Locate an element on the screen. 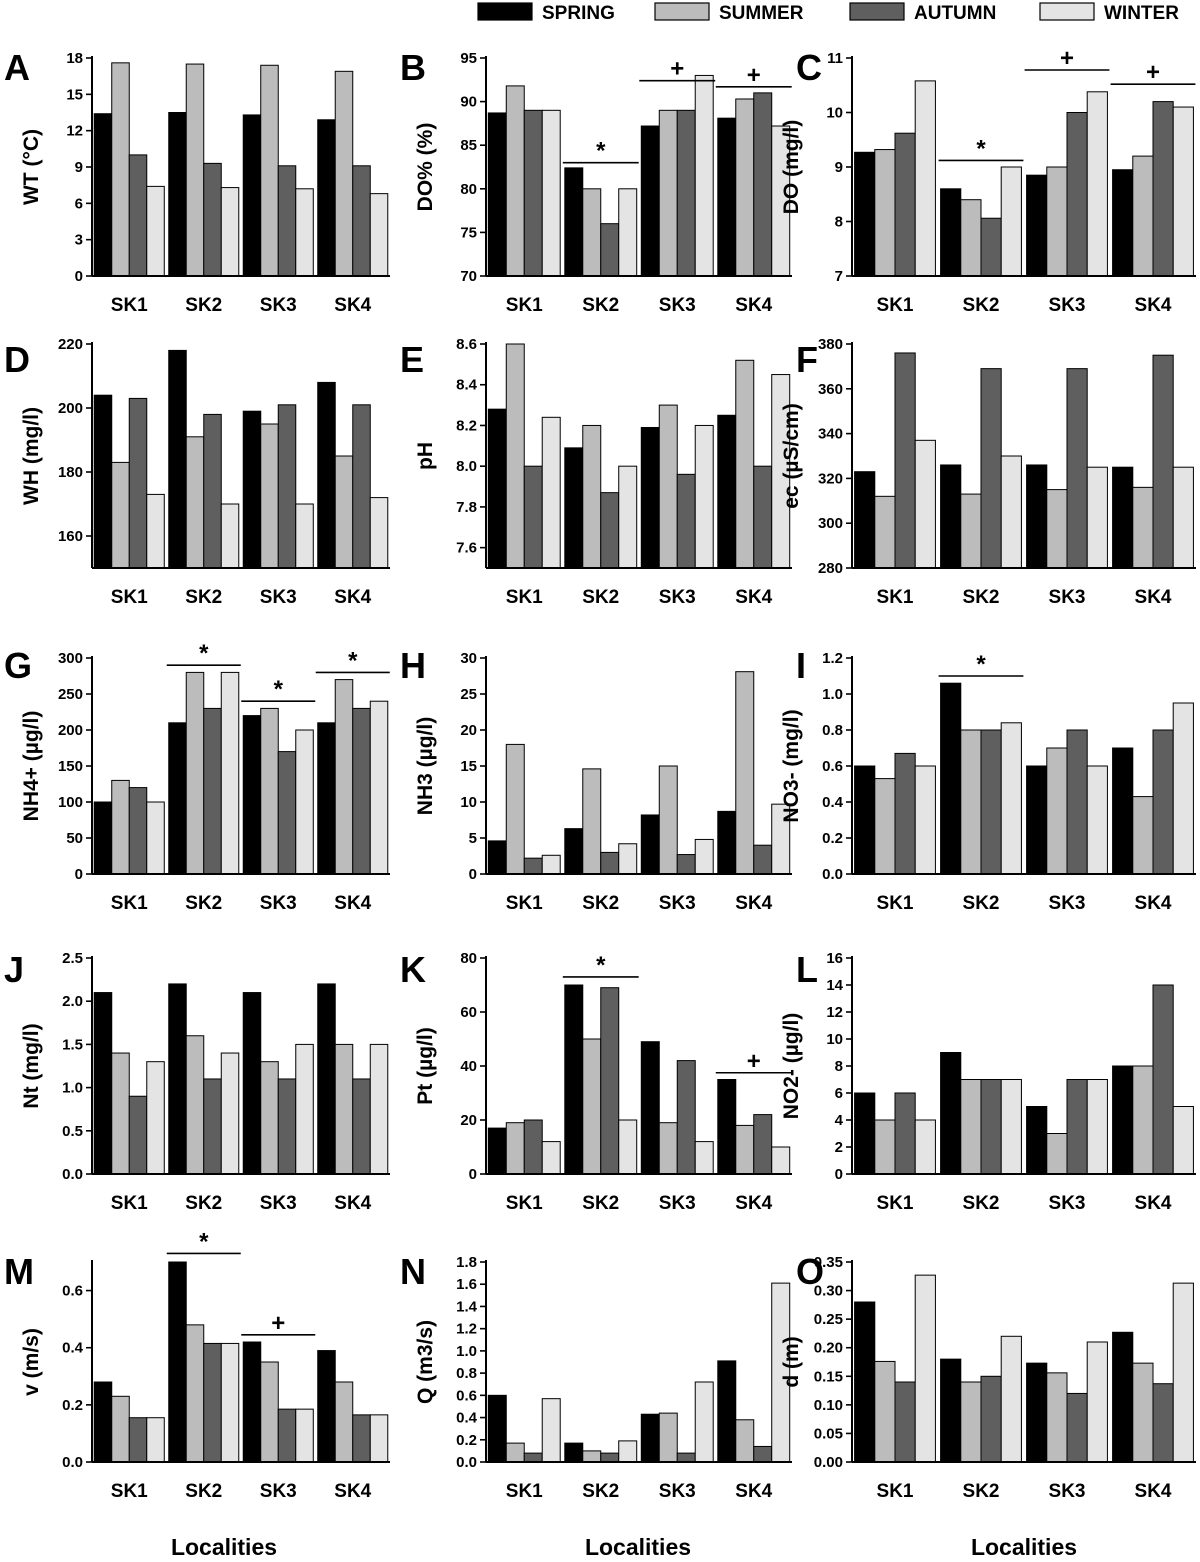  y-tick-label: 6 is located at coordinates (79, 203).